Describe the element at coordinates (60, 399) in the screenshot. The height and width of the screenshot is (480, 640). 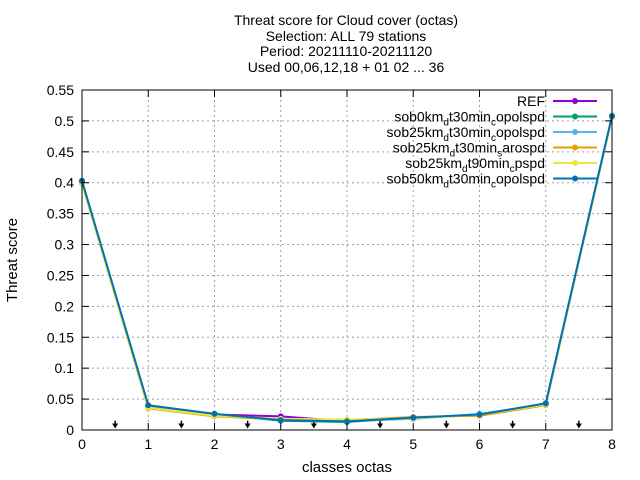
I see `y-tick-label: 0.05` at that location.